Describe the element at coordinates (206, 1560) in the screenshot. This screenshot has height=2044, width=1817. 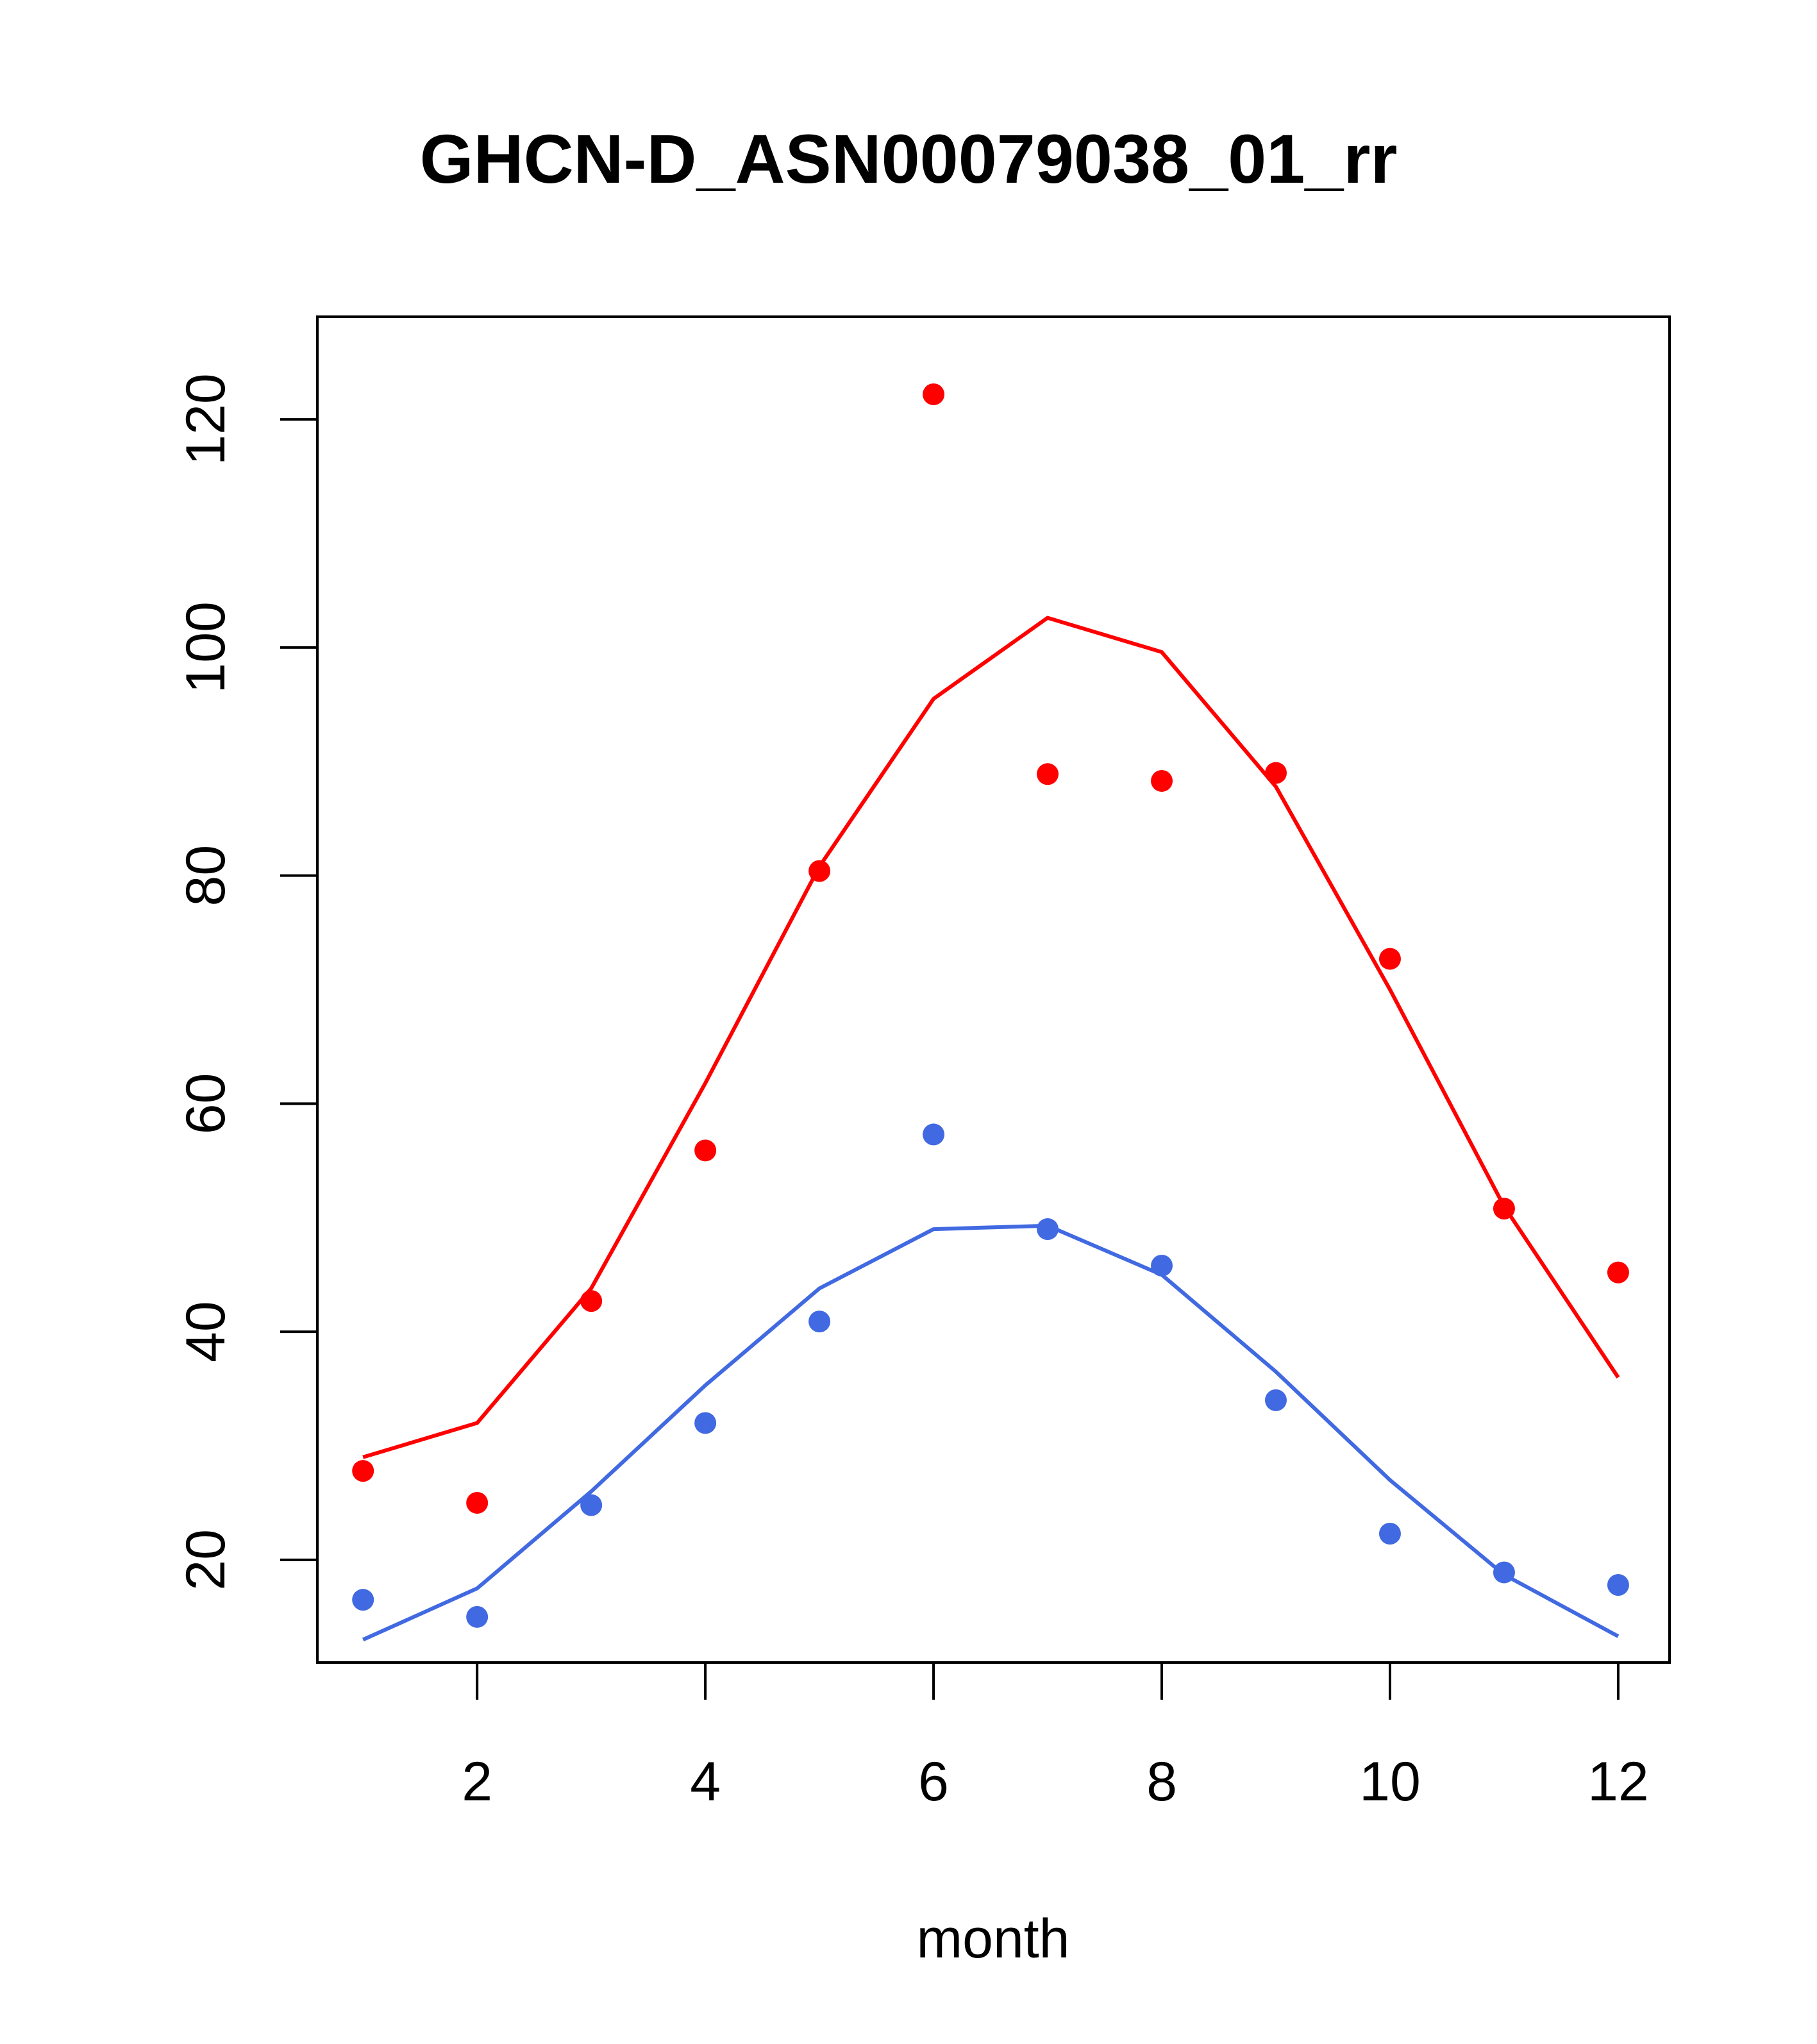
I see `y-tick-label: 20` at that location.